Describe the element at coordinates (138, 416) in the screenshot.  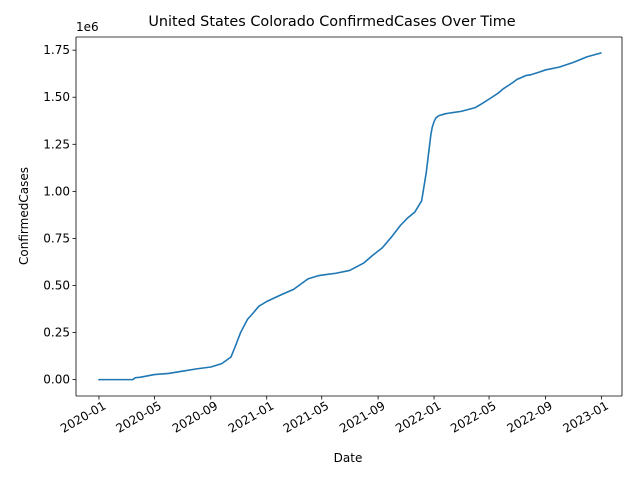
I see `x-tick-label: 2020-05` at that location.